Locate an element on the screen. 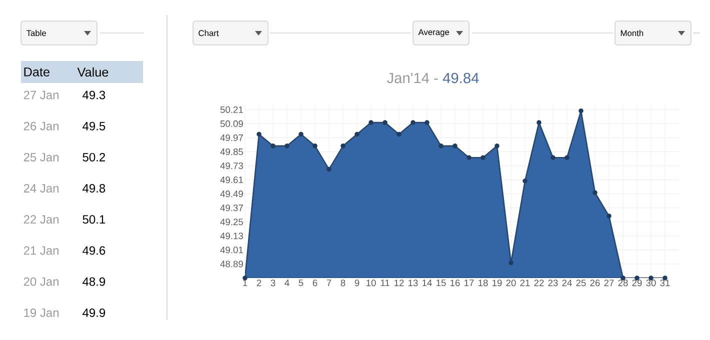  text: 21 Jan is located at coordinates (41, 250).